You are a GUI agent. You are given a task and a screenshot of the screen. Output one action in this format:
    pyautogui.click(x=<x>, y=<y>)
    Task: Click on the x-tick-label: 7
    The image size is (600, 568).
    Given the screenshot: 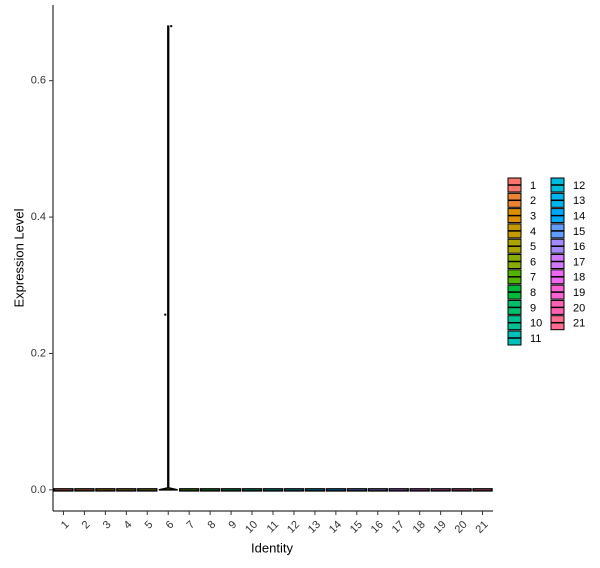 What is the action you would take?
    pyautogui.click(x=191, y=525)
    